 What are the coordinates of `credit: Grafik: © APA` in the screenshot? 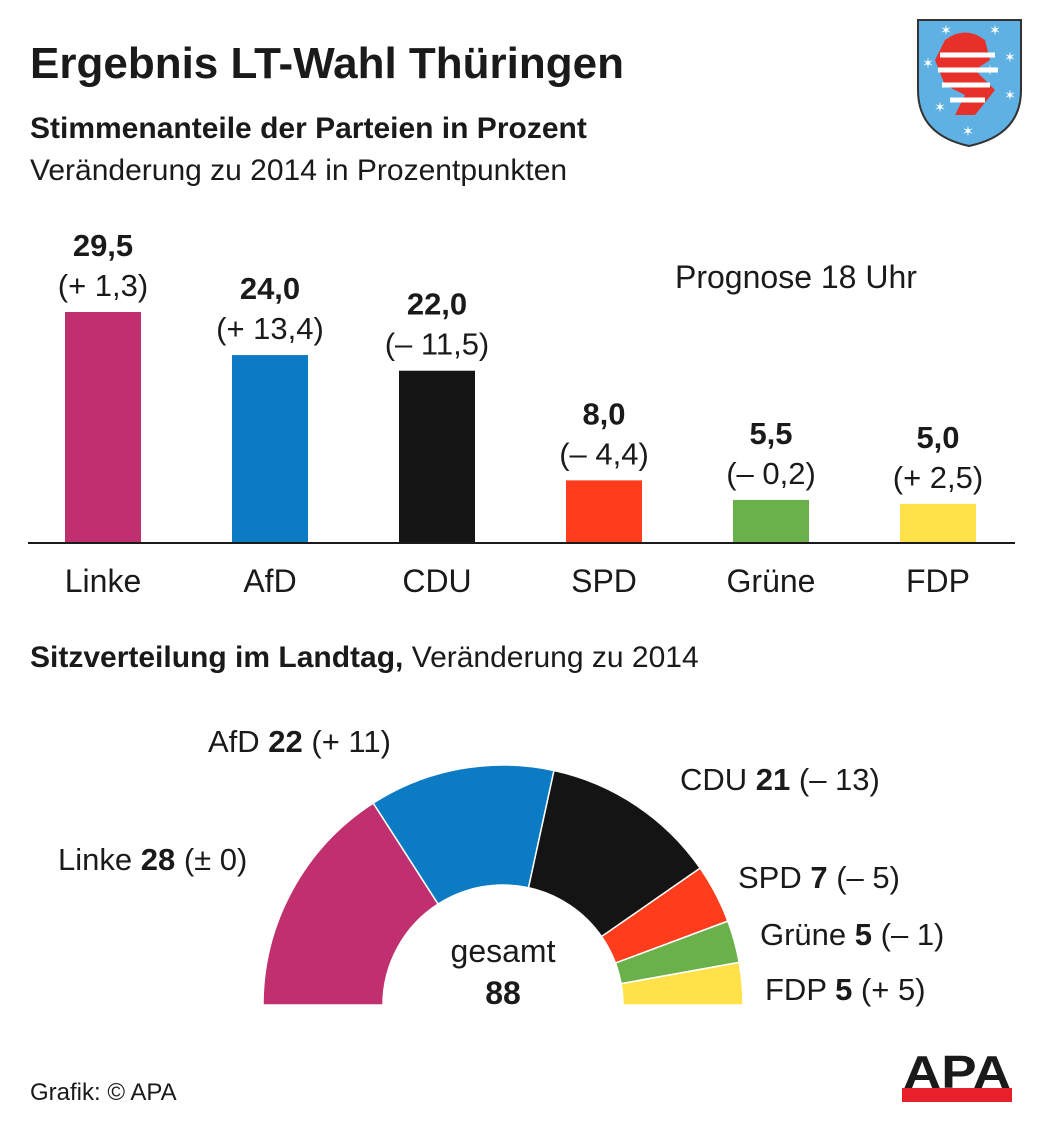 It's located at (103, 1092).